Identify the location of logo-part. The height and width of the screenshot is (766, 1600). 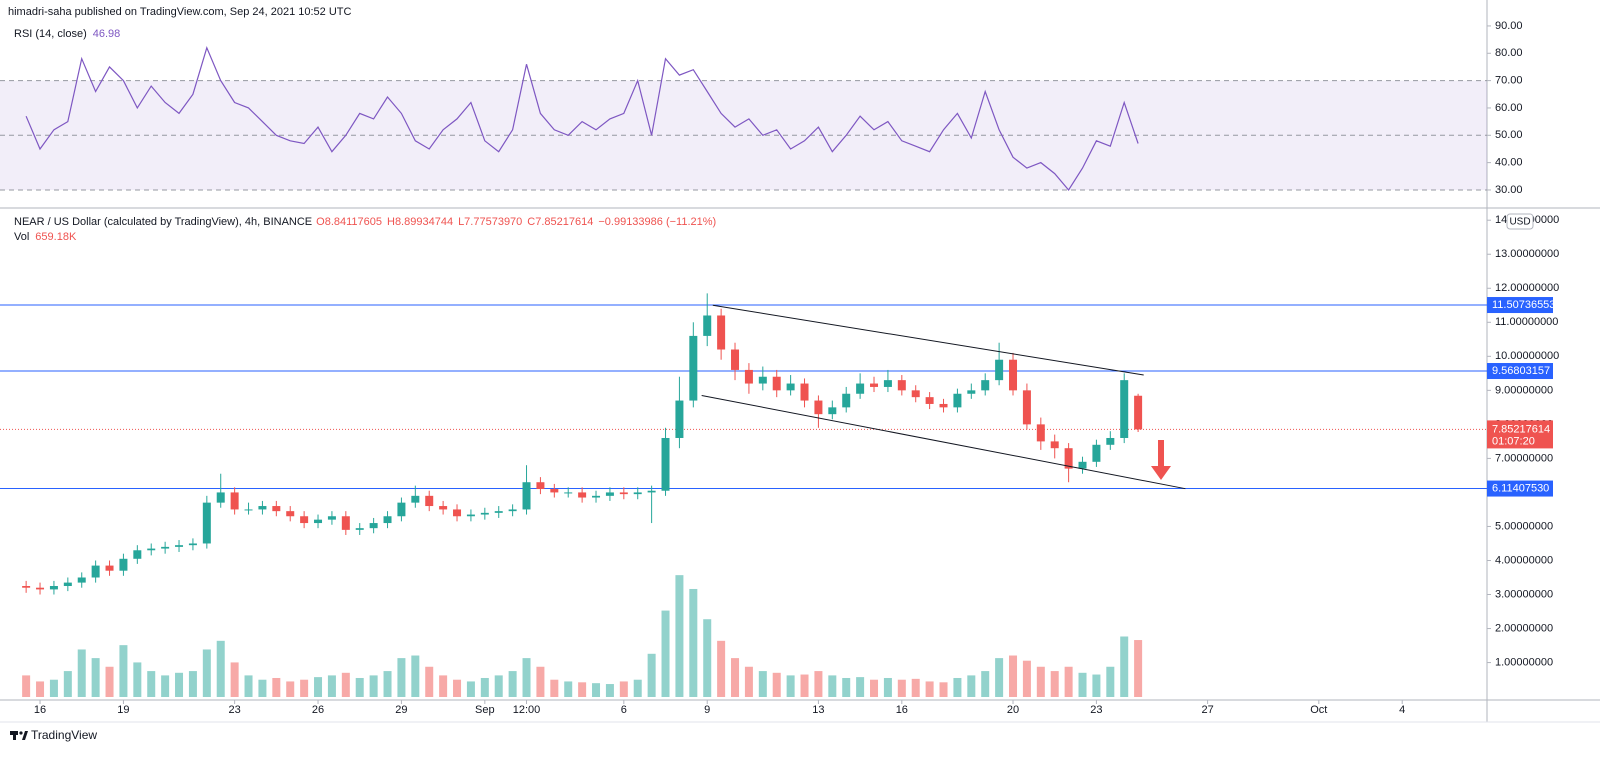
(21, 733).